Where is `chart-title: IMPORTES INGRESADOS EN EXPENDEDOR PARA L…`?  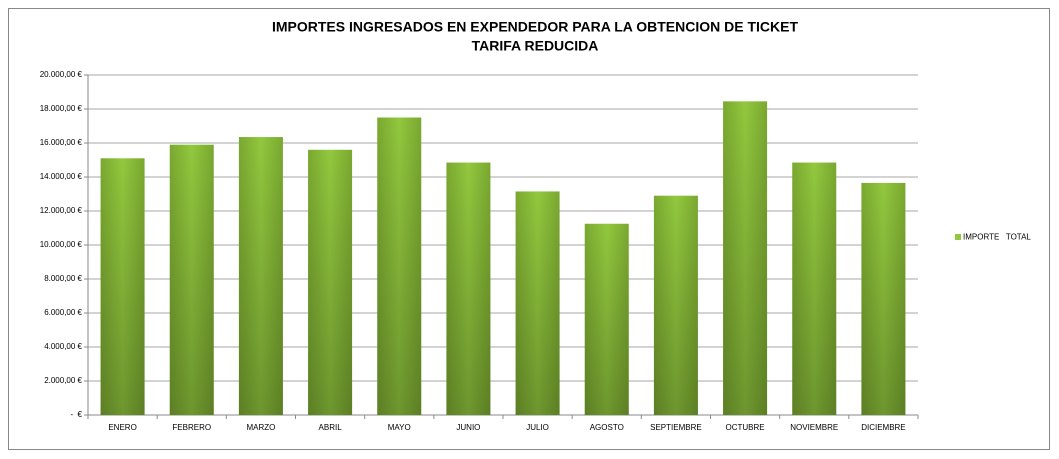 chart-title: IMPORTES INGRESADOS EN EXPENDEDOR PARA L… is located at coordinates (535, 27).